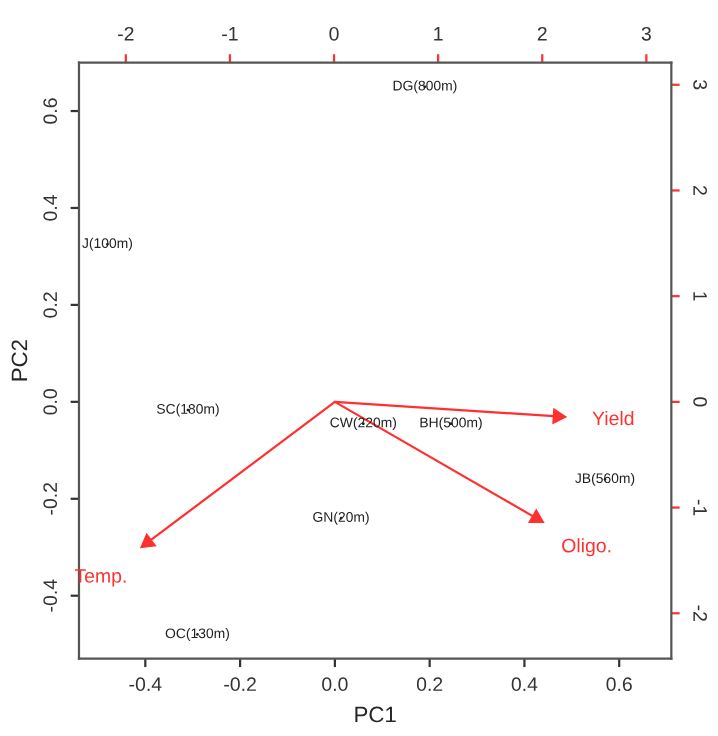  What do you see at coordinates (524, 684) in the screenshot?
I see `x-tick-label: 0.4` at bounding box center [524, 684].